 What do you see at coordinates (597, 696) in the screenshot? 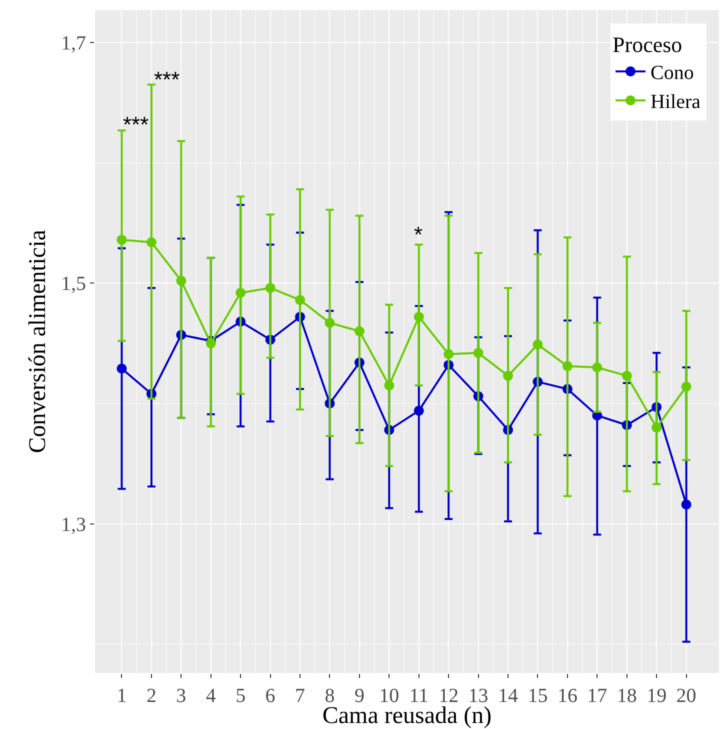
I see `x-tick-label: 17` at bounding box center [597, 696].